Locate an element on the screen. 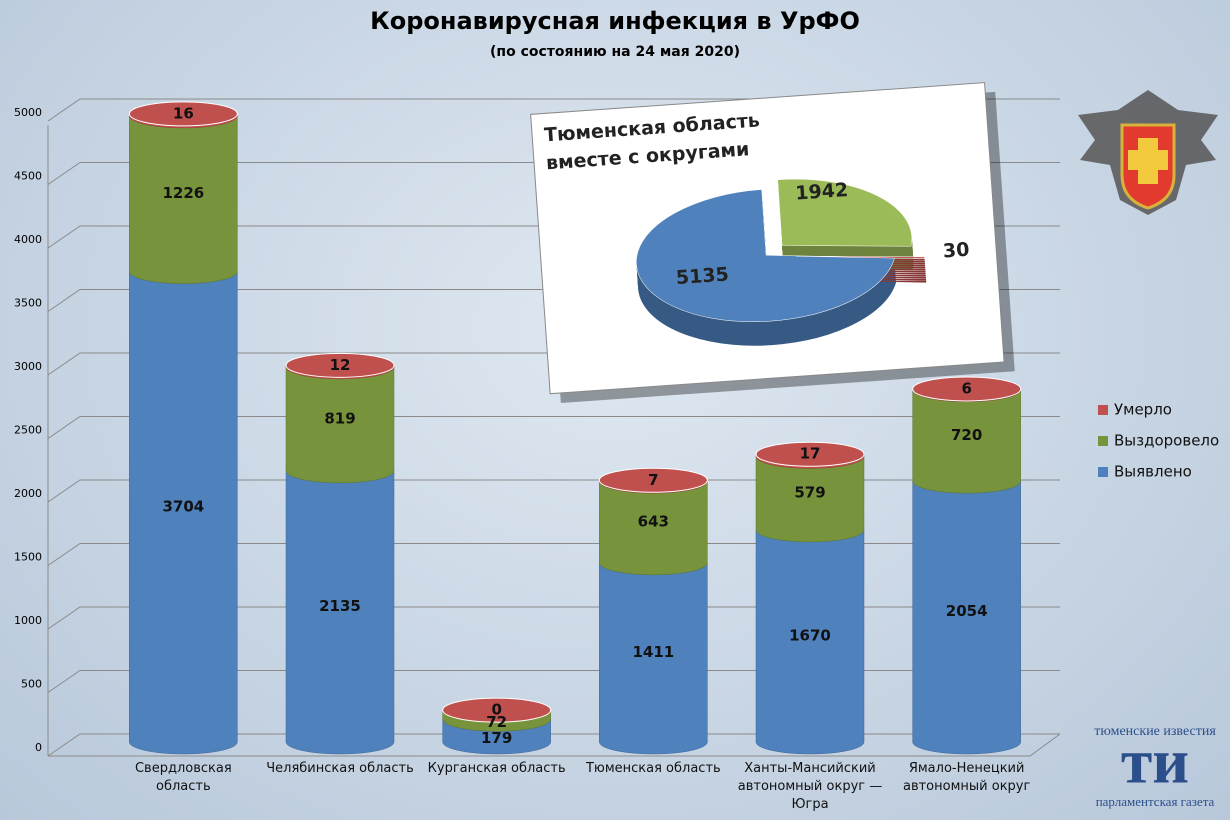  logo-bottom: парламентская газета is located at coordinates (1155, 801).